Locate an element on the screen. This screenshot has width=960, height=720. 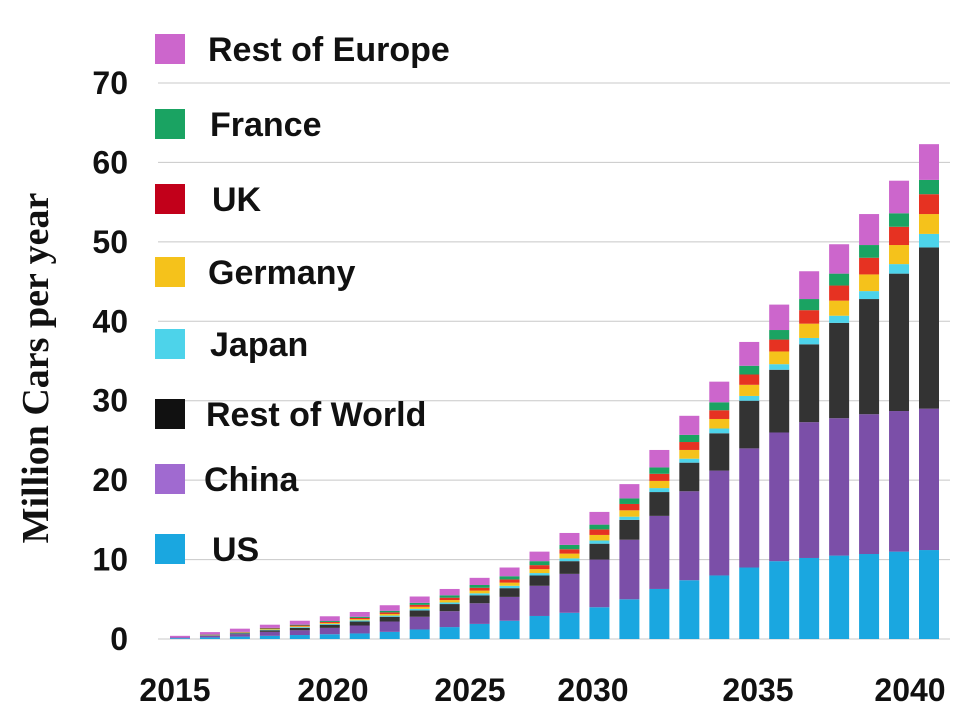
bar-segment-2019-rest-of-world is located at coordinates (299, 629).